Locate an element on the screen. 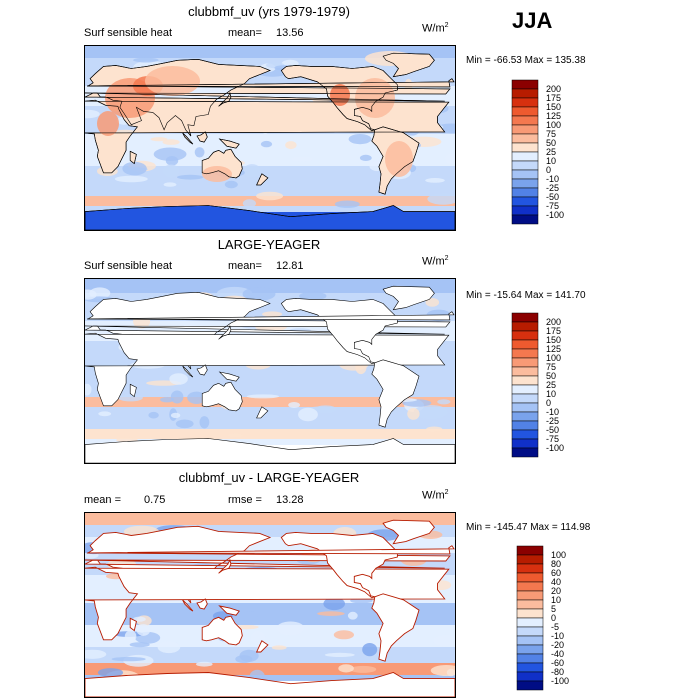 The height and width of the screenshot is (700, 700). land-madagascar is located at coordinates (133, 624).